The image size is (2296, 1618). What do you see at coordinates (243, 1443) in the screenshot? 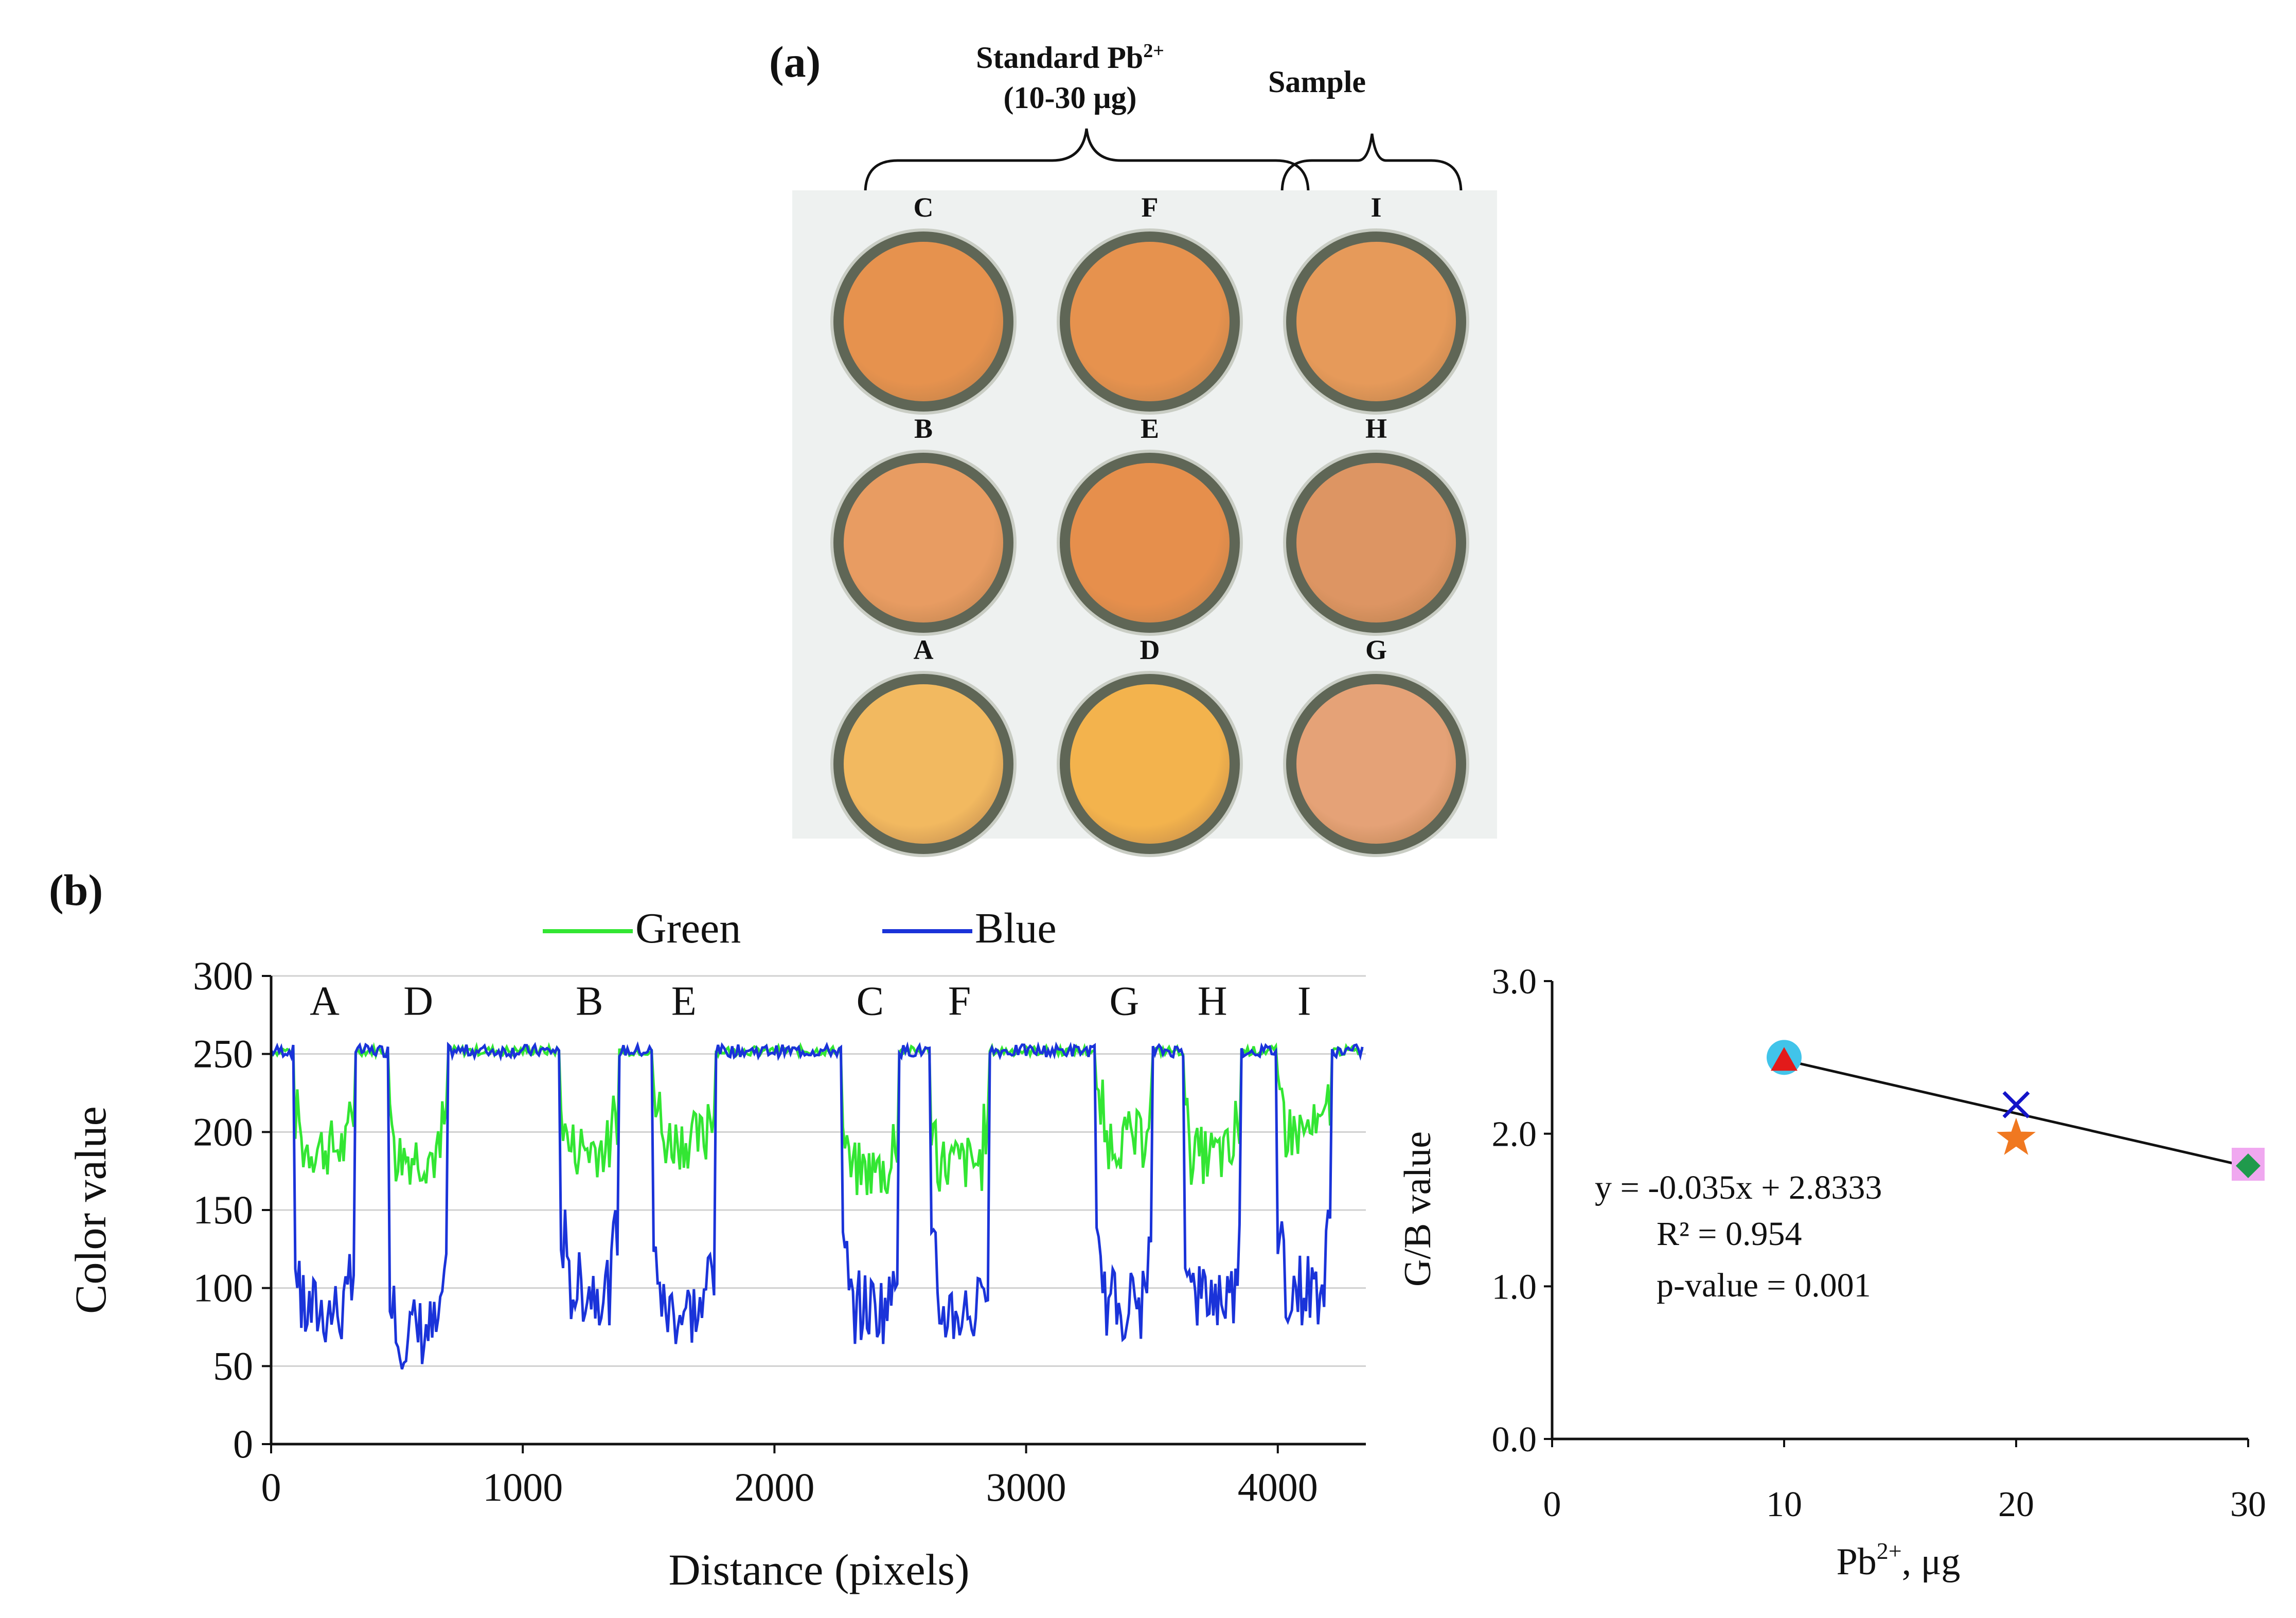
I see `y-tick-label-0: 0` at bounding box center [243, 1443].